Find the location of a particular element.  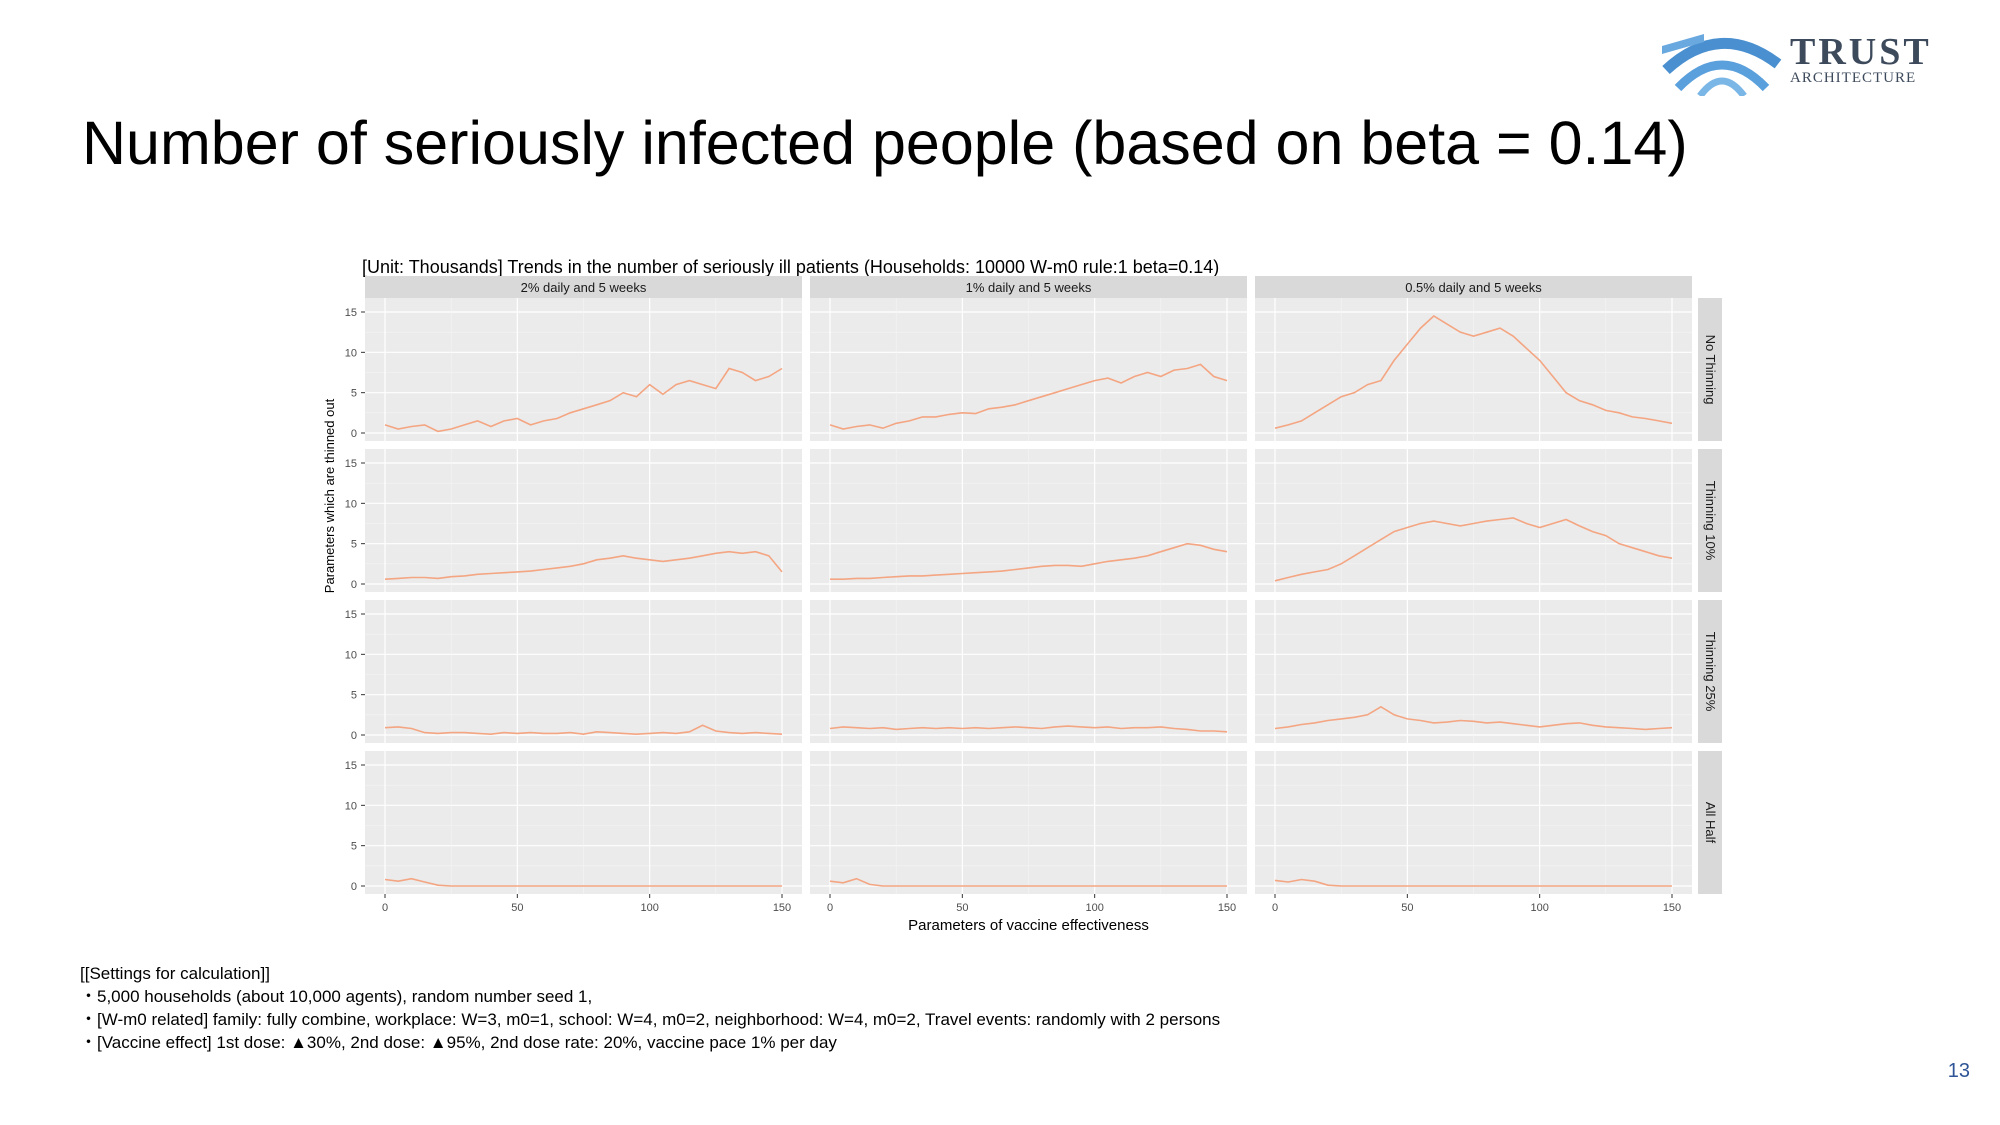

facet-row-label: No Thinning is located at coordinates (1710, 370).